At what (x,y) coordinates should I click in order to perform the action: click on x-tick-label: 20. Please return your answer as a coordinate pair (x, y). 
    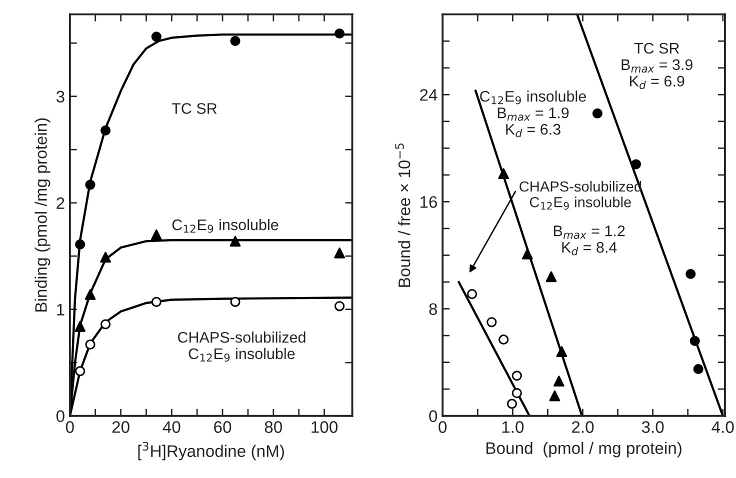
    Looking at the image, I should click on (121, 427).